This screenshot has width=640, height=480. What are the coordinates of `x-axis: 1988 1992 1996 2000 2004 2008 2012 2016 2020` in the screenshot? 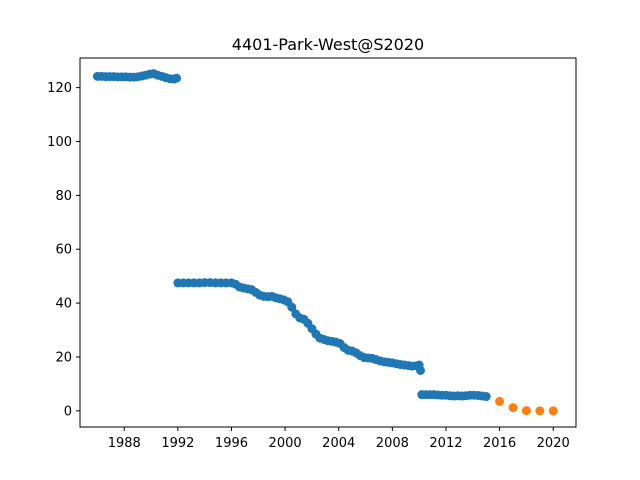 It's located at (339, 439).